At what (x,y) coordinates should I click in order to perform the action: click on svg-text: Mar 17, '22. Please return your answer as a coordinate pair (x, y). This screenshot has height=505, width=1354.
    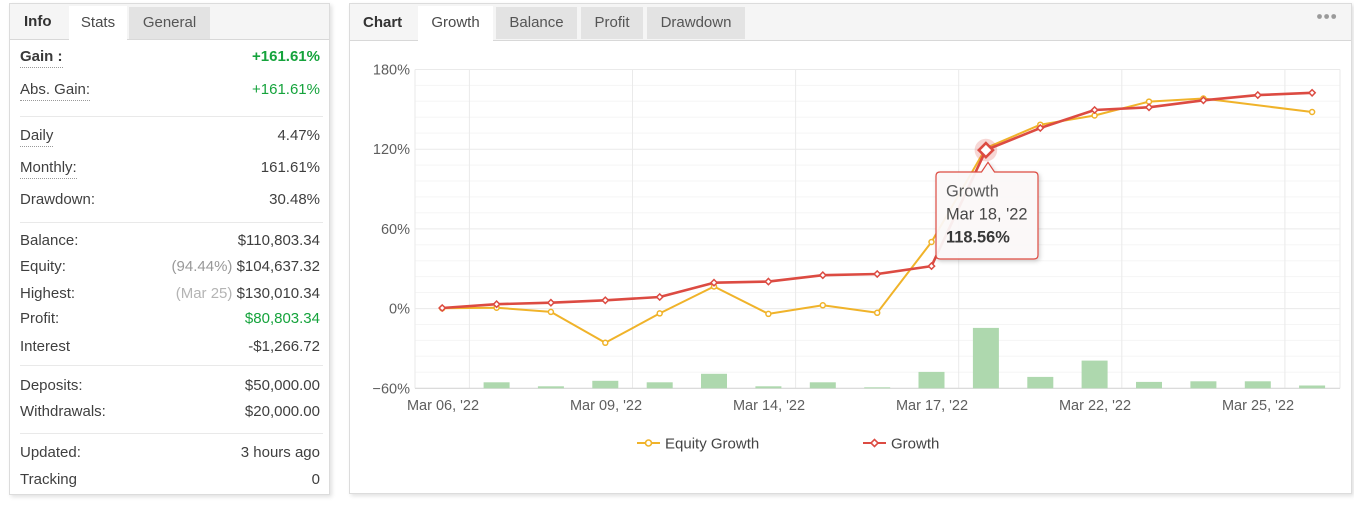
    Looking at the image, I should click on (932, 406).